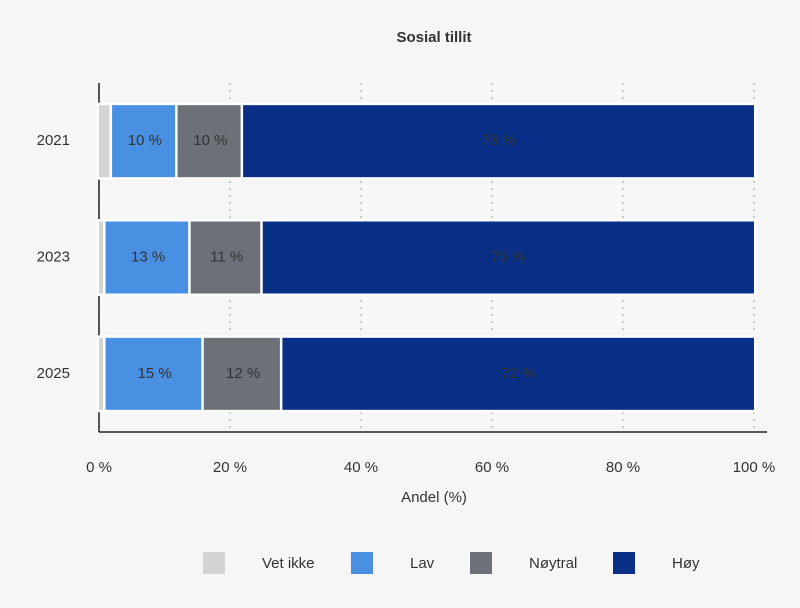 The image size is (800, 608). Describe the element at coordinates (288, 563) in the screenshot. I see `legend-label: Vet ikke` at that location.